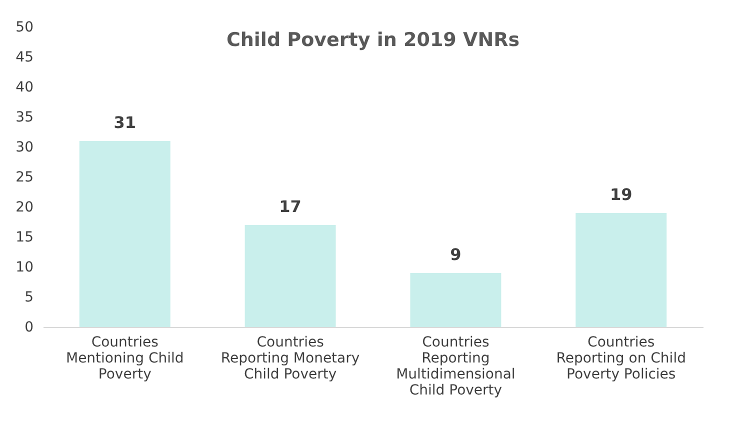  Describe the element at coordinates (25, 28) in the screenshot. I see `y-tick-label: 50` at that location.